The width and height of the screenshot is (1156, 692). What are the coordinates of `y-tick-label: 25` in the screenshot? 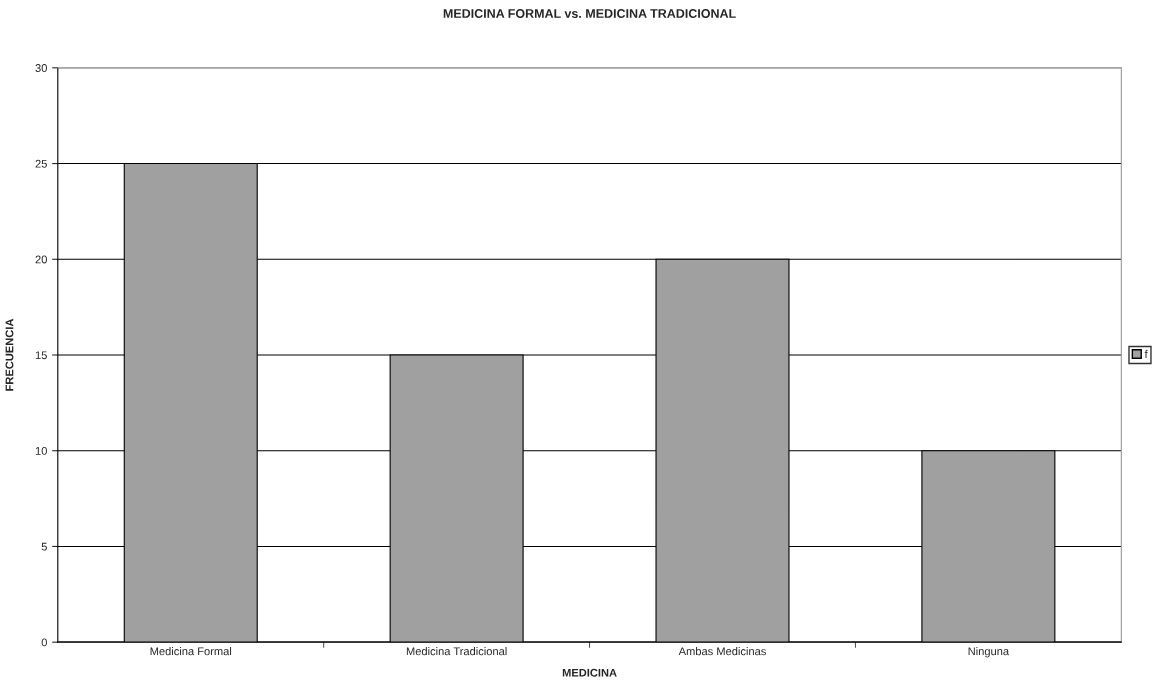 It's located at (41, 163).